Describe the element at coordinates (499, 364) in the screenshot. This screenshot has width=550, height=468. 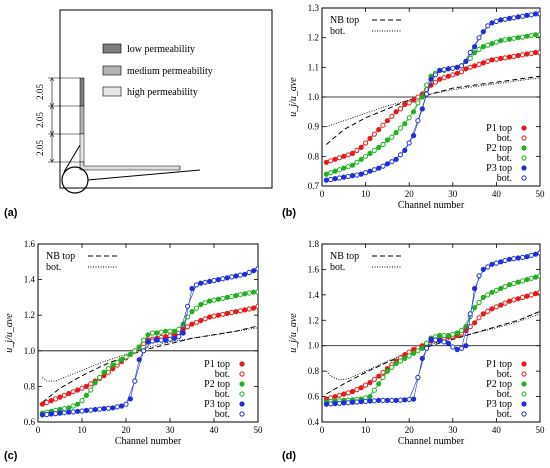
I see `legend-bottom-label: P1 top` at that location.